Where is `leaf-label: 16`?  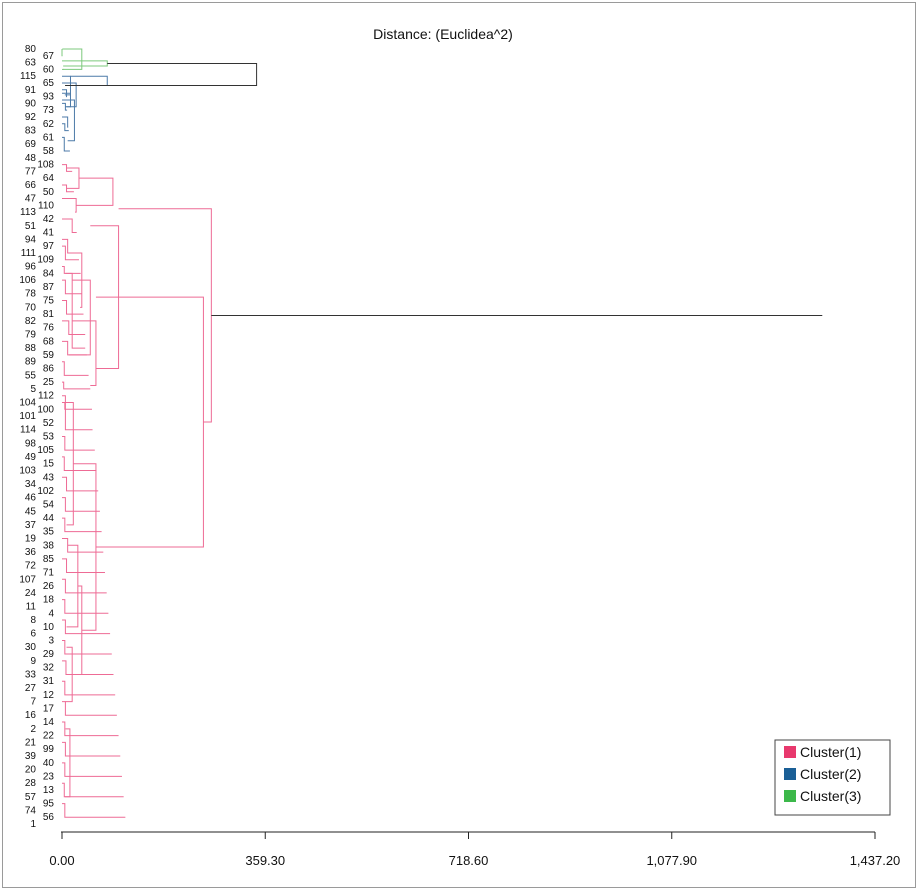 leaf-label: 16 is located at coordinates (31, 715).